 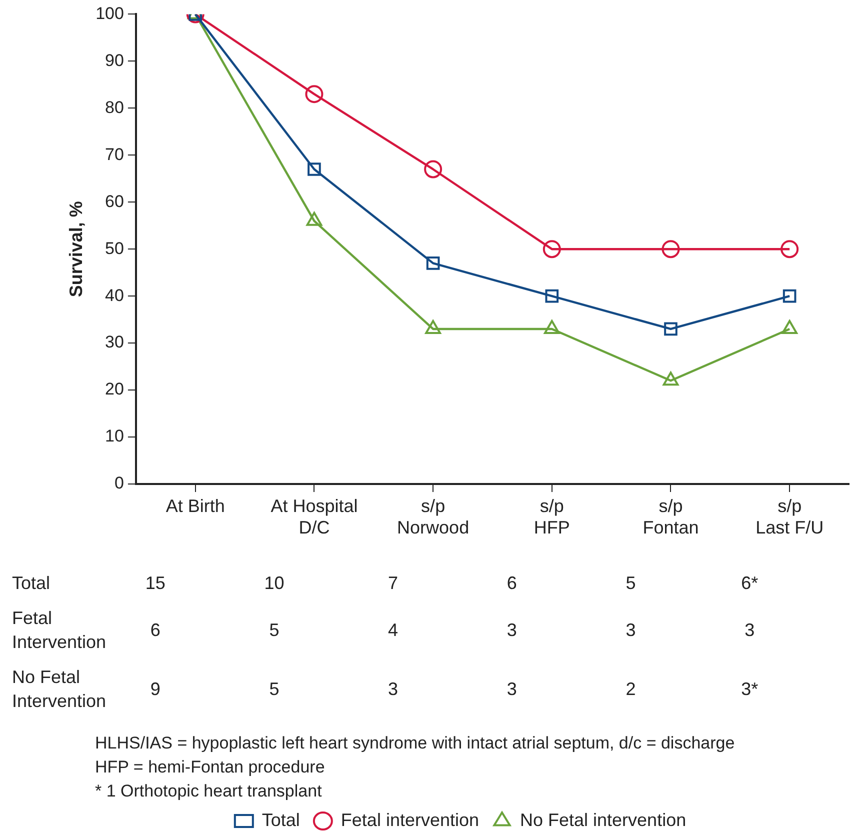 What do you see at coordinates (76, 249) in the screenshot?
I see `y-axis-title: Survival, %` at bounding box center [76, 249].